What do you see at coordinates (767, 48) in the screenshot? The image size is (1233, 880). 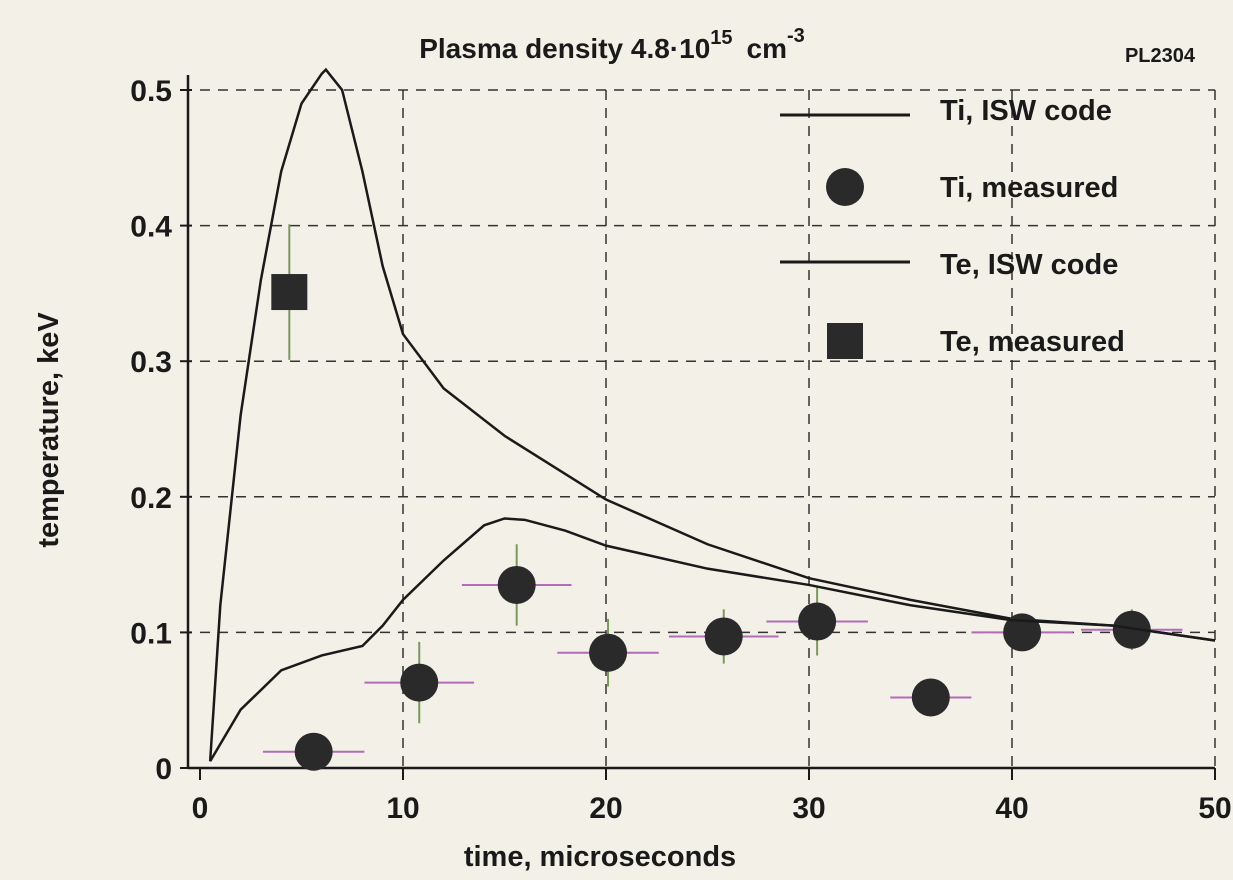 I see `title-unit: cm` at bounding box center [767, 48].